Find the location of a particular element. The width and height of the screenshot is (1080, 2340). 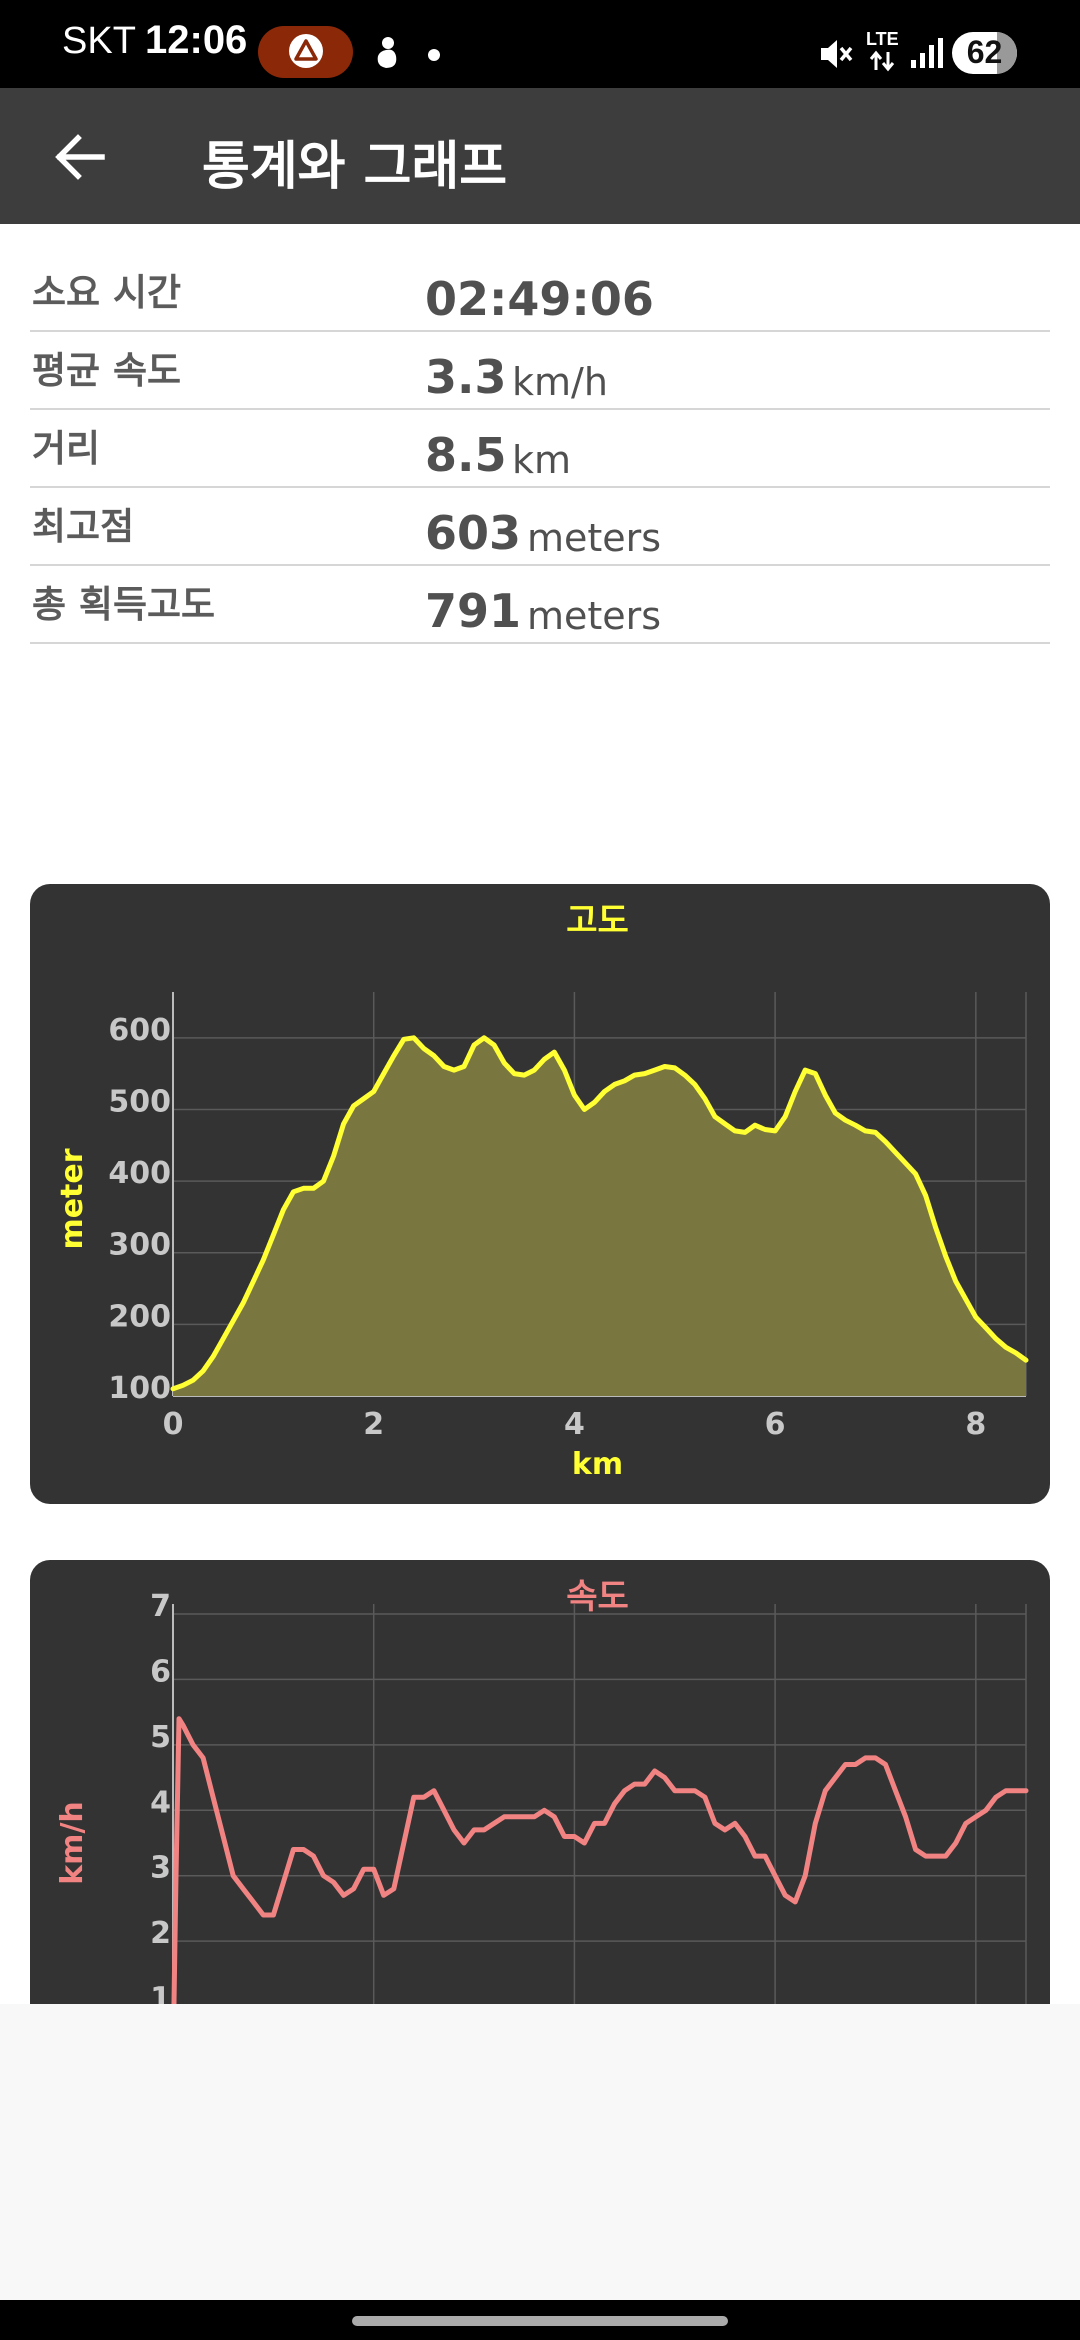

y-tick-label: 300 is located at coordinates (139, 1245).